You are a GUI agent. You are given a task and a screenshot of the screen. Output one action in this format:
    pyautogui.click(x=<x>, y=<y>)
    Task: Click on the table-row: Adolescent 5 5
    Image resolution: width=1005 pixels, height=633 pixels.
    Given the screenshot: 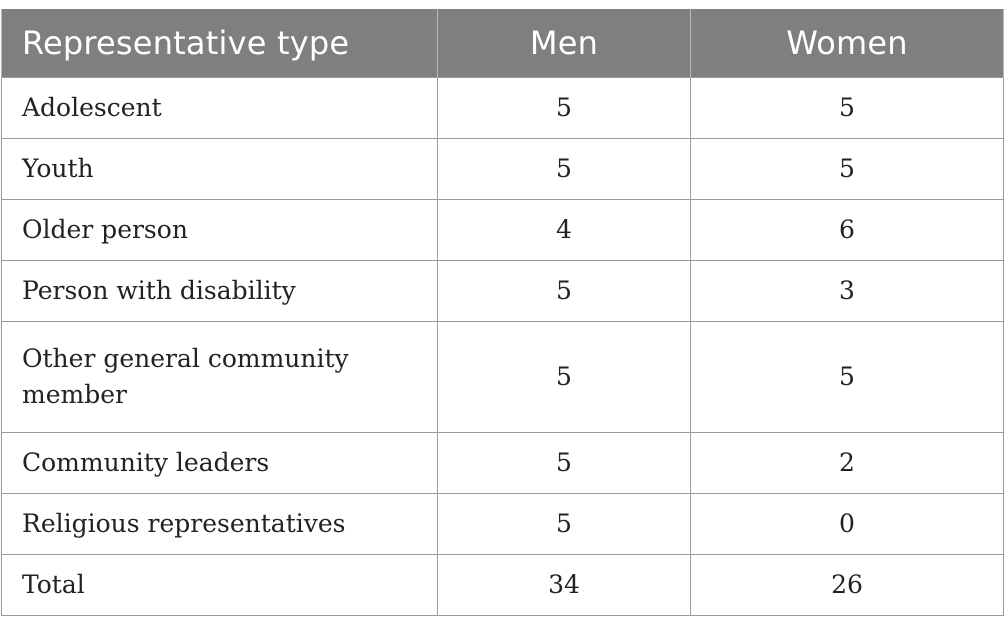 What is the action you would take?
    pyautogui.click(x=502, y=108)
    